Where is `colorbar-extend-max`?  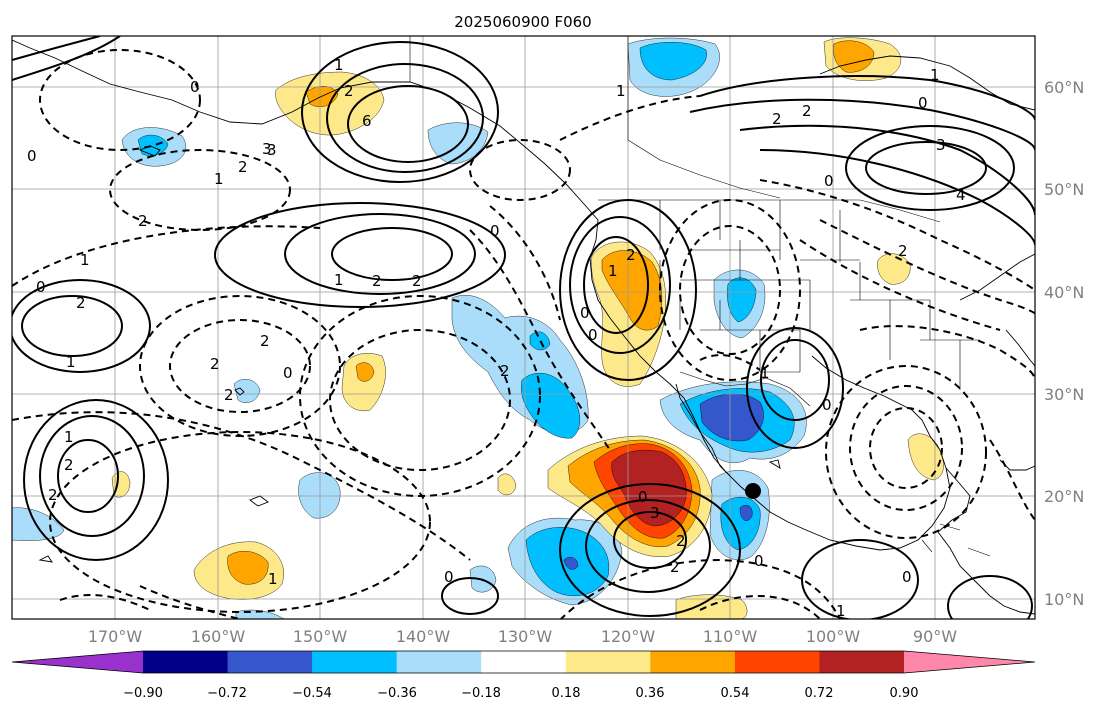
colorbar-extend-max is located at coordinates (969, 662).